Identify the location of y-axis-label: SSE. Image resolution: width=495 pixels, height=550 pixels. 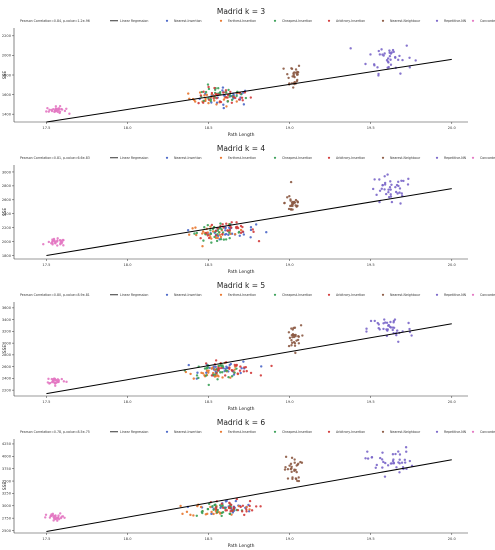
(5, 212).